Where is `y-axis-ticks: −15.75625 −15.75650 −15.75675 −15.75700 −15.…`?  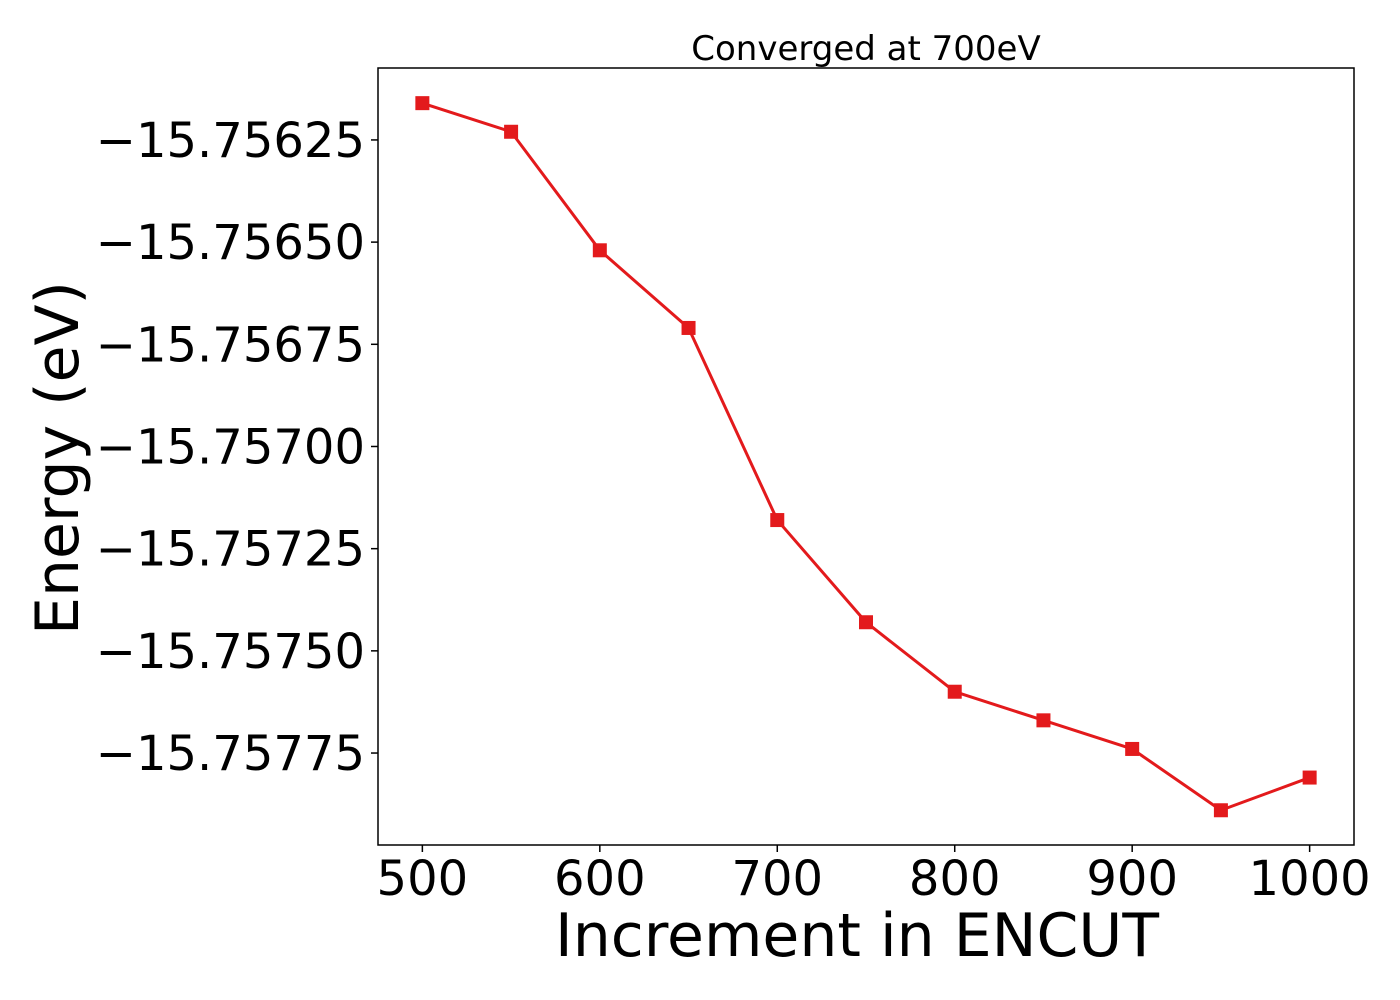 y-axis-ticks: −15.75625 −15.75650 −15.75675 −15.75700 −15.… is located at coordinates (237, 447).